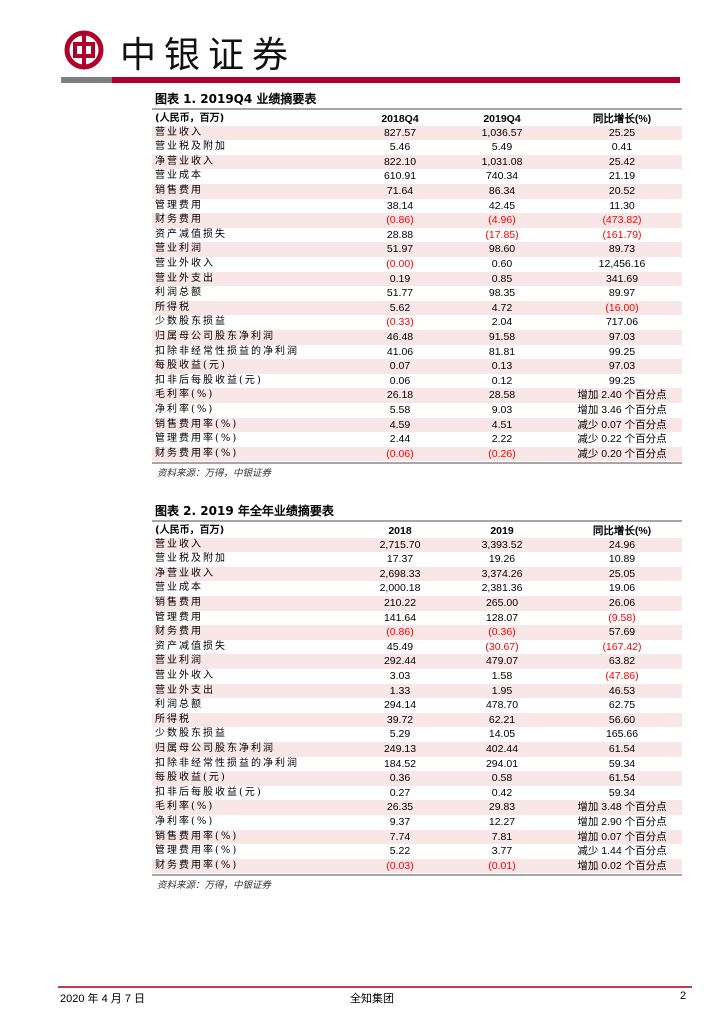  What do you see at coordinates (400, 176) in the screenshot?
I see `cell-value: 610.91` at bounding box center [400, 176].